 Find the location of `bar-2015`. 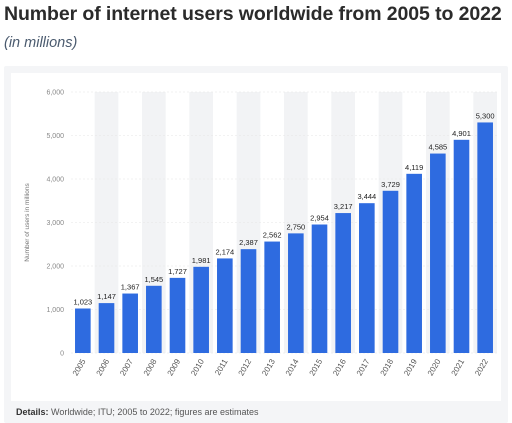

bar-2015 is located at coordinates (319, 288).